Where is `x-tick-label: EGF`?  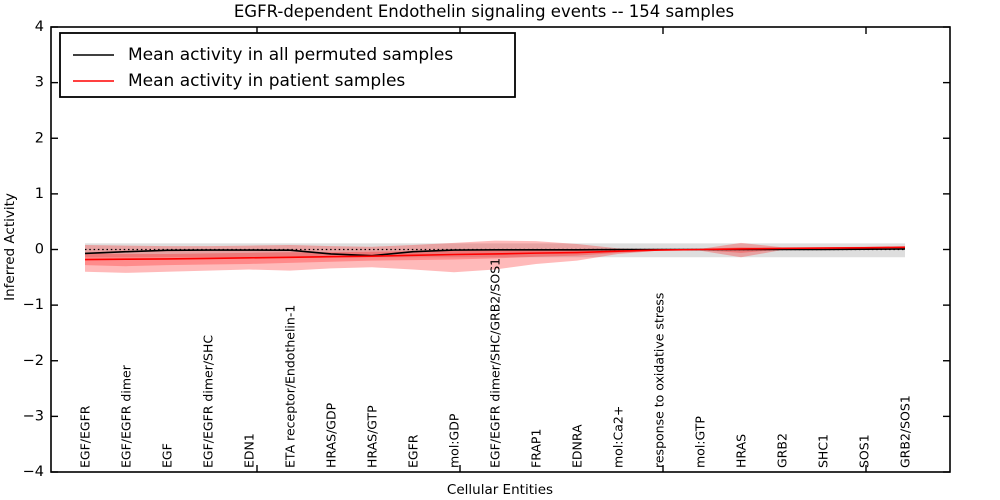 x-tick-label: EGF is located at coordinates (167, 455).